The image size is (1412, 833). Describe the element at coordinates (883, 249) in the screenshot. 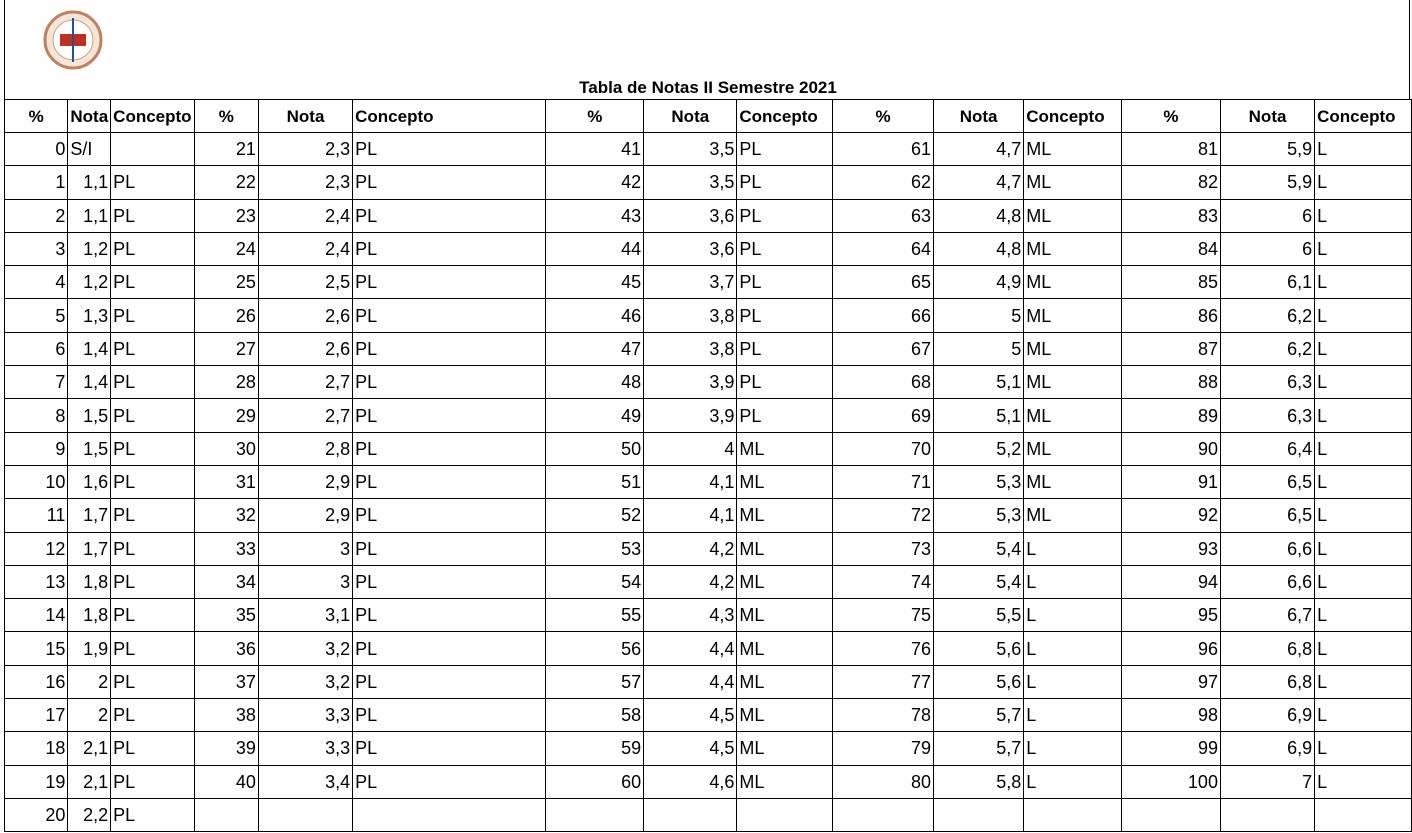

I see `table-cell: 64` at that location.